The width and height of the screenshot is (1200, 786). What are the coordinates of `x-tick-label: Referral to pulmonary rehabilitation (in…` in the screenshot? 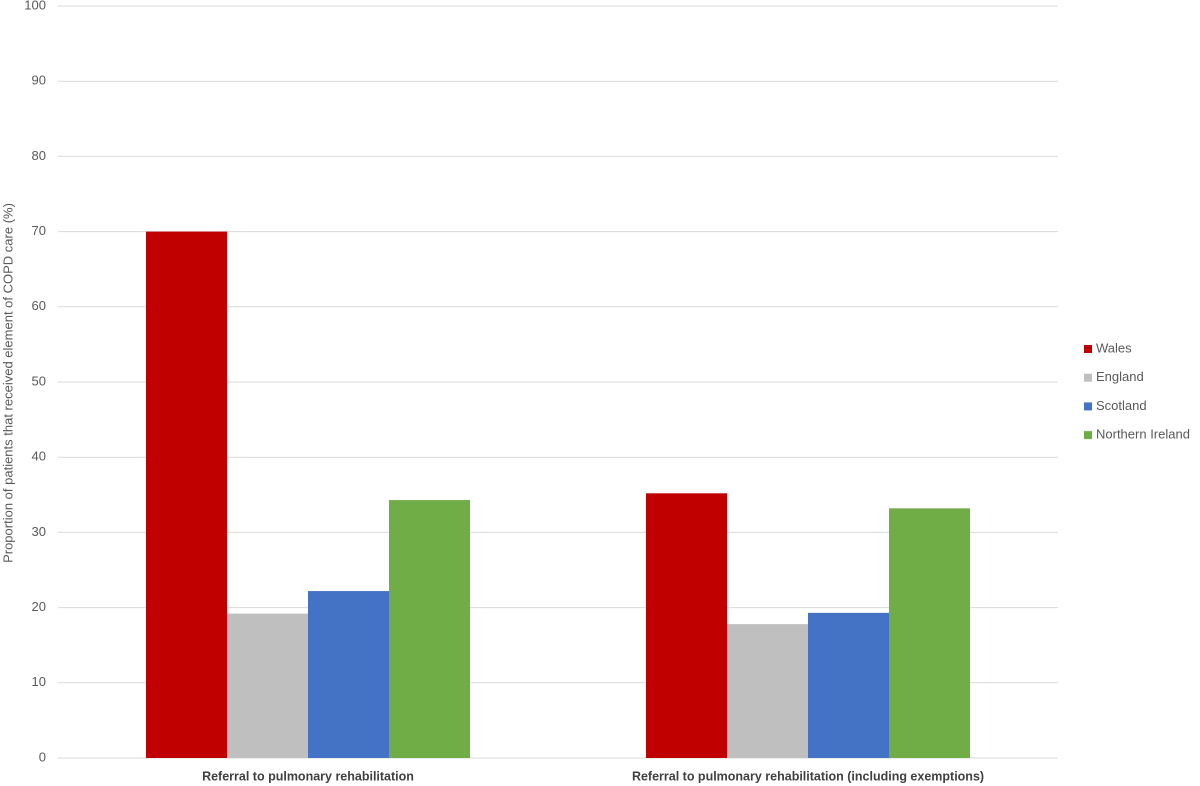 It's located at (808, 776).